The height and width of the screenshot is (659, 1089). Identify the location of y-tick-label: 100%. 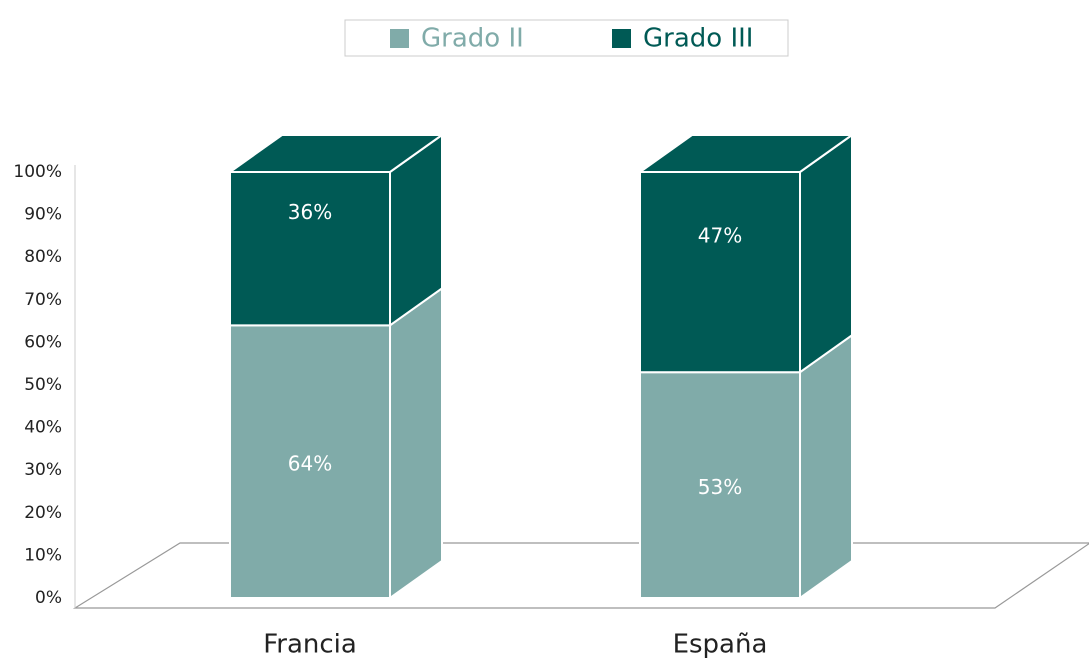
(37, 172).